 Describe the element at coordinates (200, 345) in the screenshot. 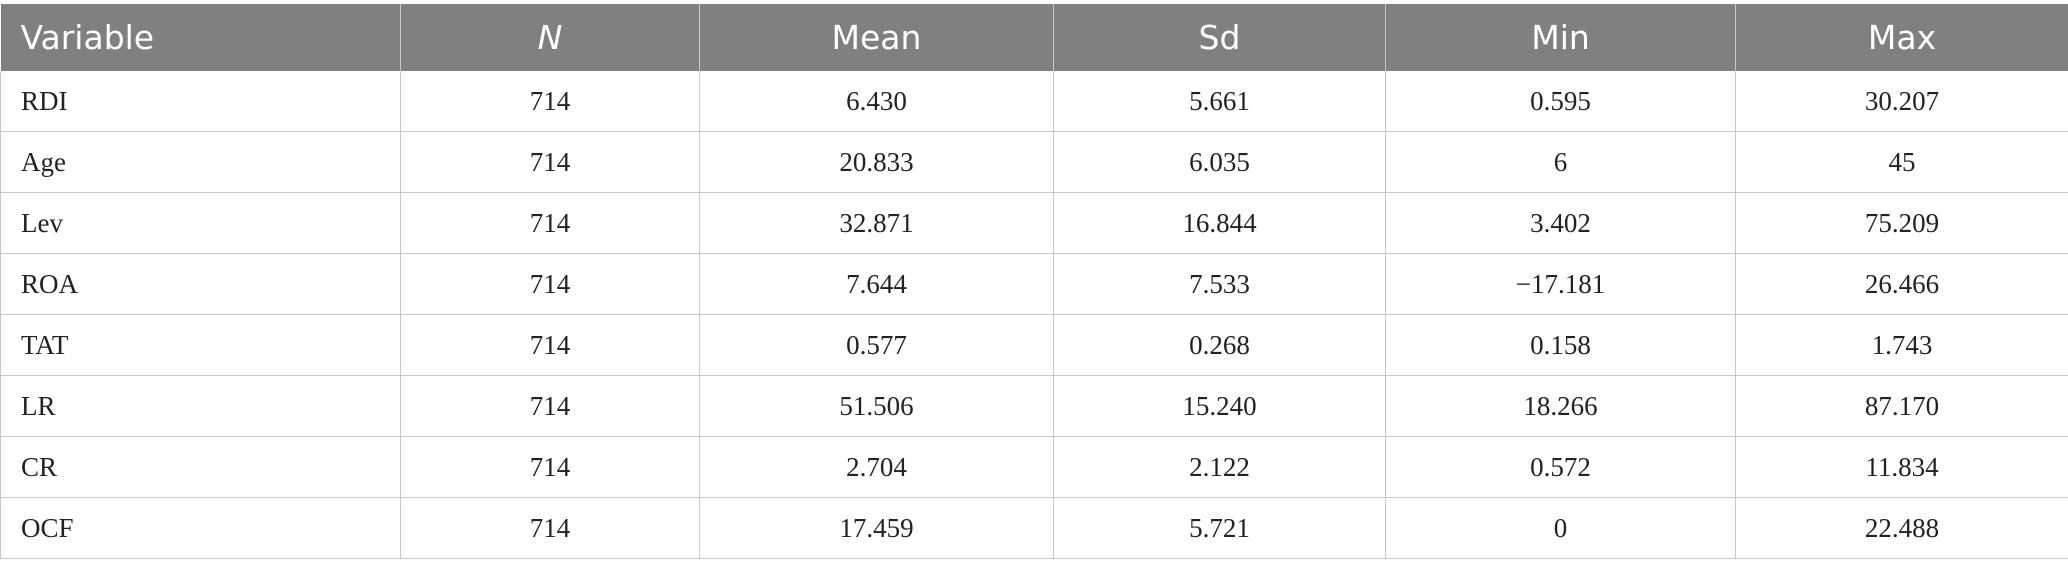

I see `variable-cell: TAT` at that location.